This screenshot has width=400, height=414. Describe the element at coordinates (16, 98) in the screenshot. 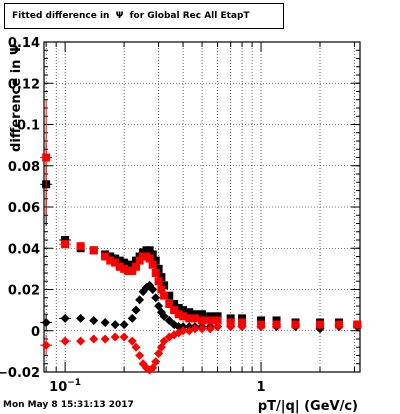

I see `y-axis-title: difference in Ψ` at that location.